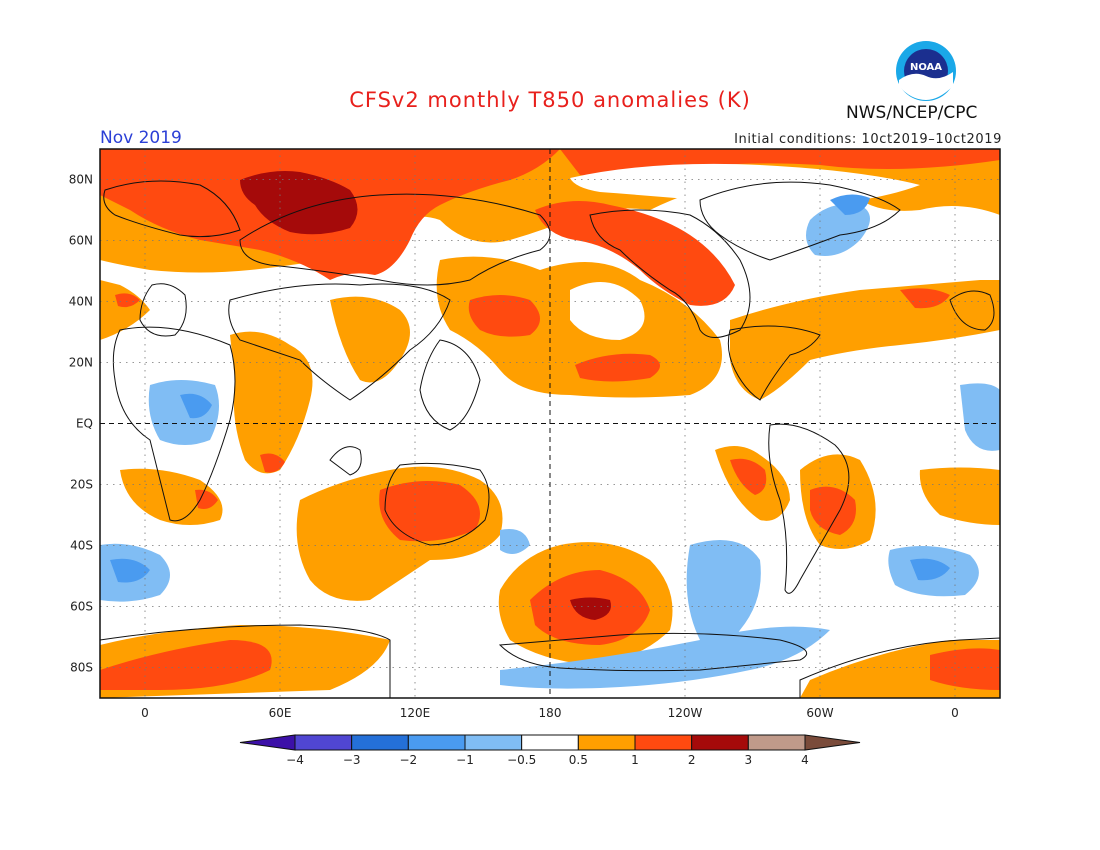 Image resolution: width=1100 pixels, height=850 pixels. What do you see at coordinates (550, 100) in the screenshot?
I see `page-title: CFSv2 monthly T850 anomalies (K)` at bounding box center [550, 100].